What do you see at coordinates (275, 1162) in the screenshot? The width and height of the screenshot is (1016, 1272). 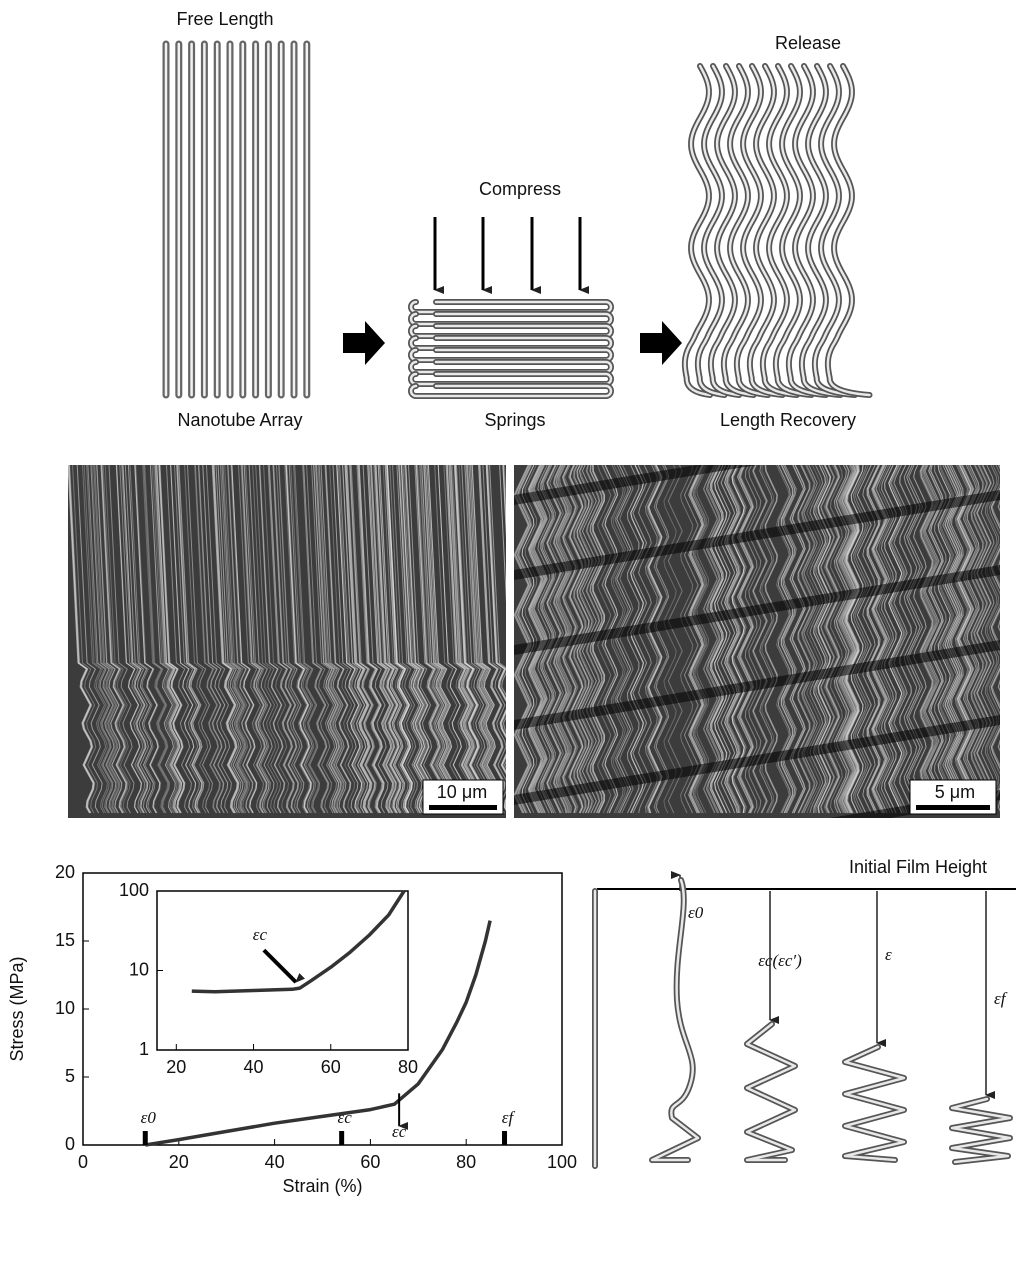 I see `x-tick-label: 40` at bounding box center [275, 1162].